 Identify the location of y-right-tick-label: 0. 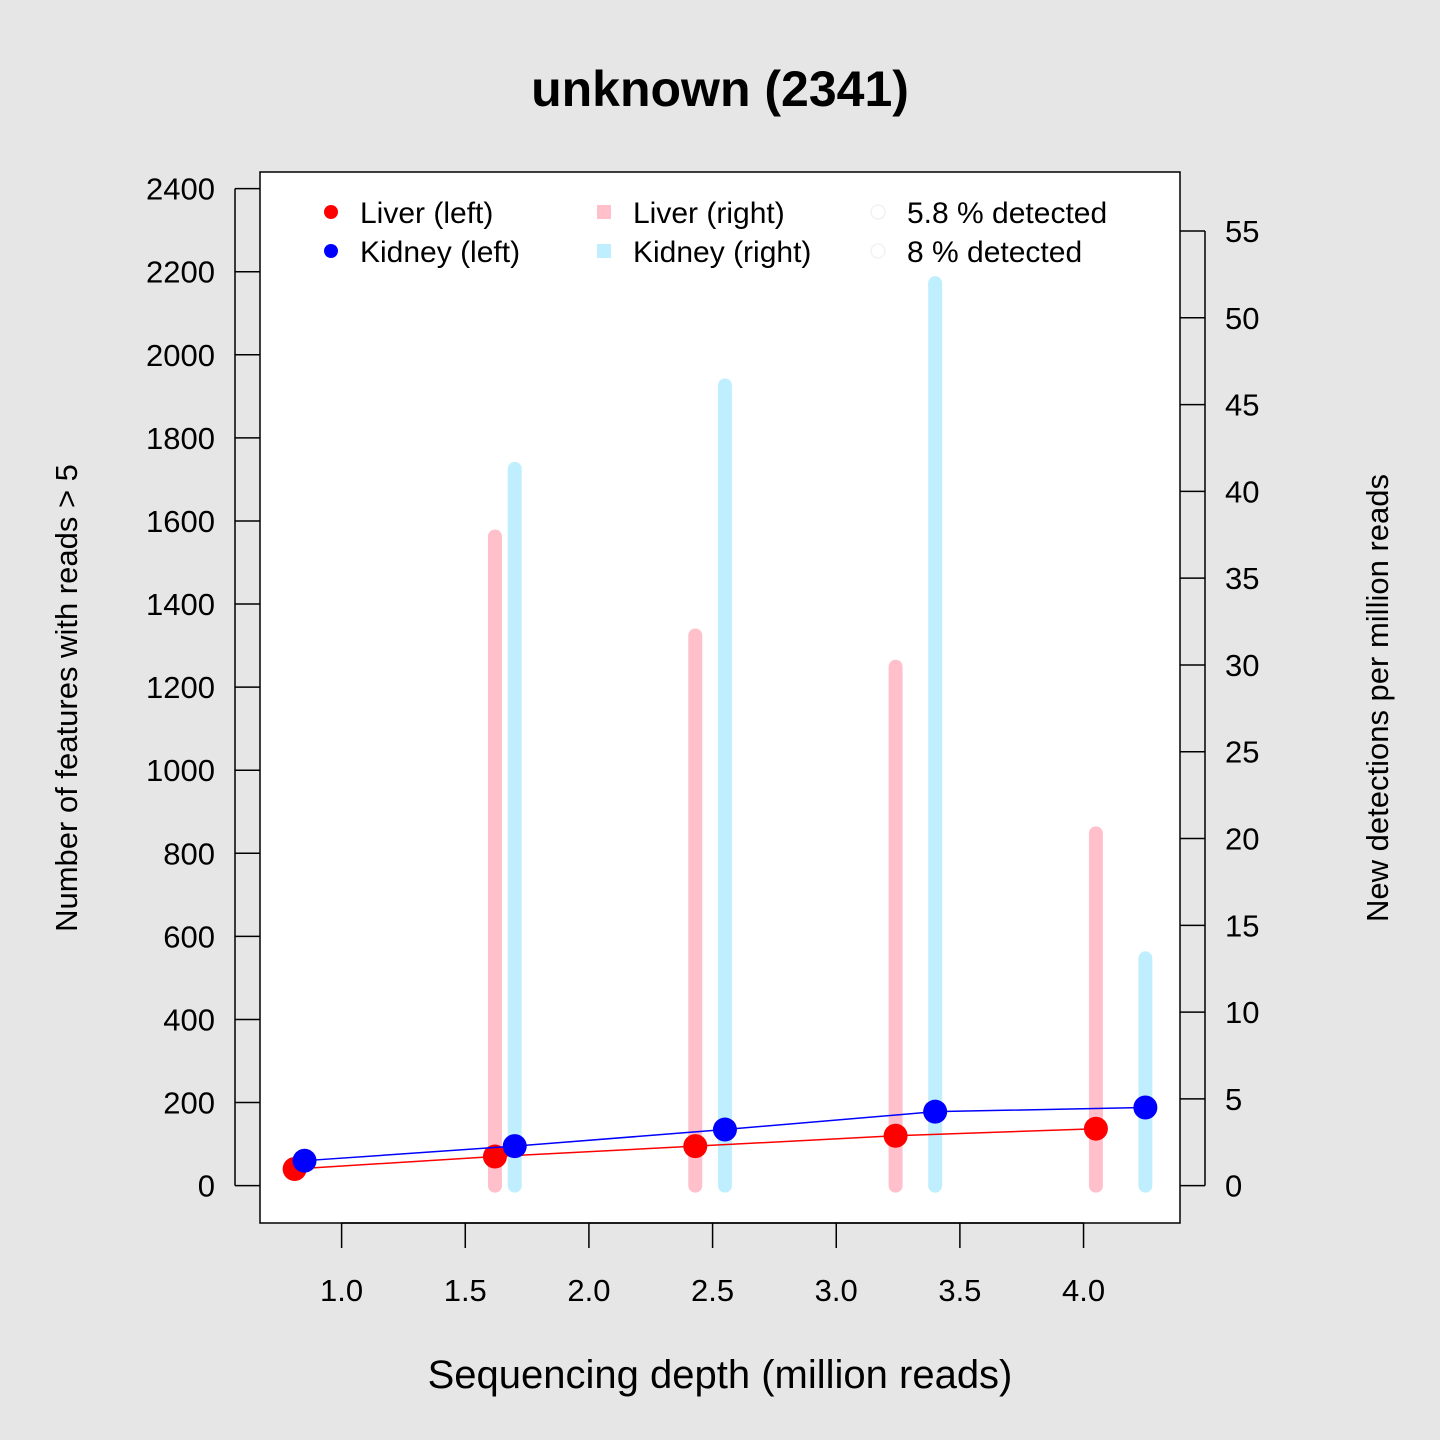
(1233, 1186).